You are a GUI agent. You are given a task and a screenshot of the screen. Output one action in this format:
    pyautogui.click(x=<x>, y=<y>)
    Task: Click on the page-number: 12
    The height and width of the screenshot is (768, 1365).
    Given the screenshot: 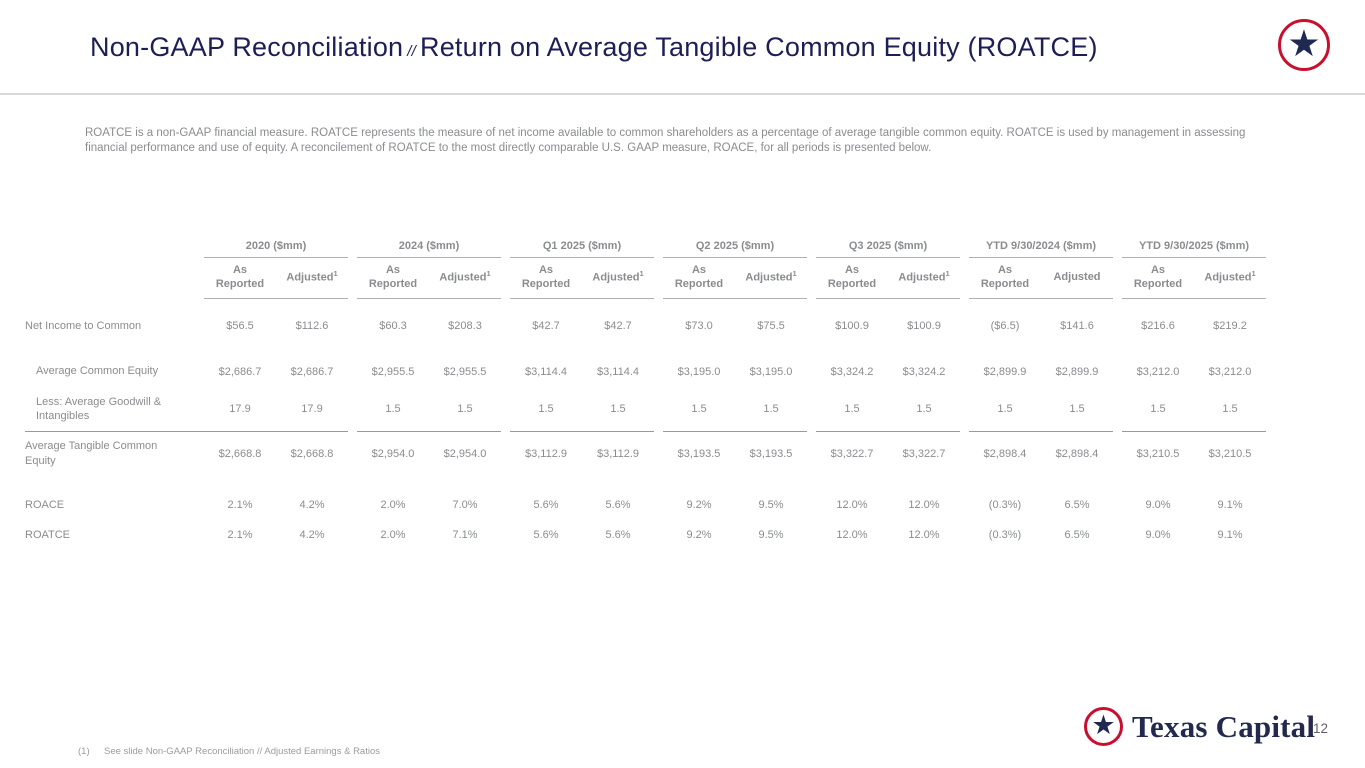 What is the action you would take?
    pyautogui.click(x=1321, y=728)
    